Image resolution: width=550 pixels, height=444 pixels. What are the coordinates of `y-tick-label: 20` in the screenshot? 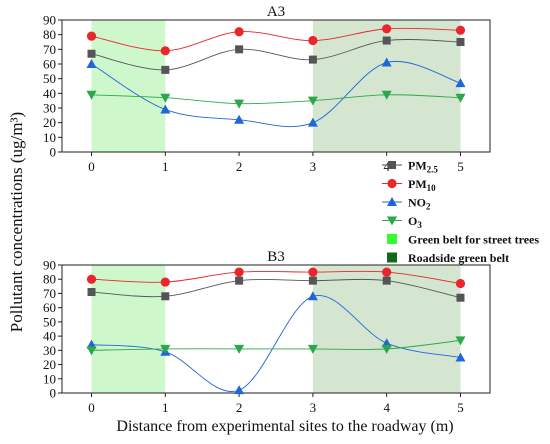 It's located at (49, 122).